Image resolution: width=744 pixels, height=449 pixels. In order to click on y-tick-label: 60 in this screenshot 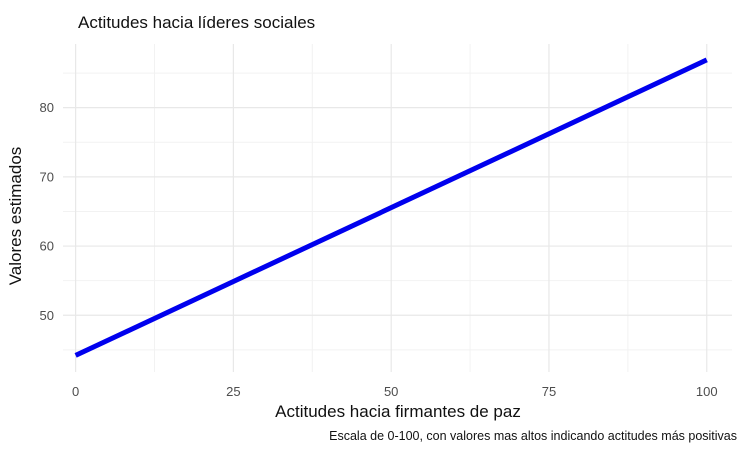, I will do `click(47, 246)`.